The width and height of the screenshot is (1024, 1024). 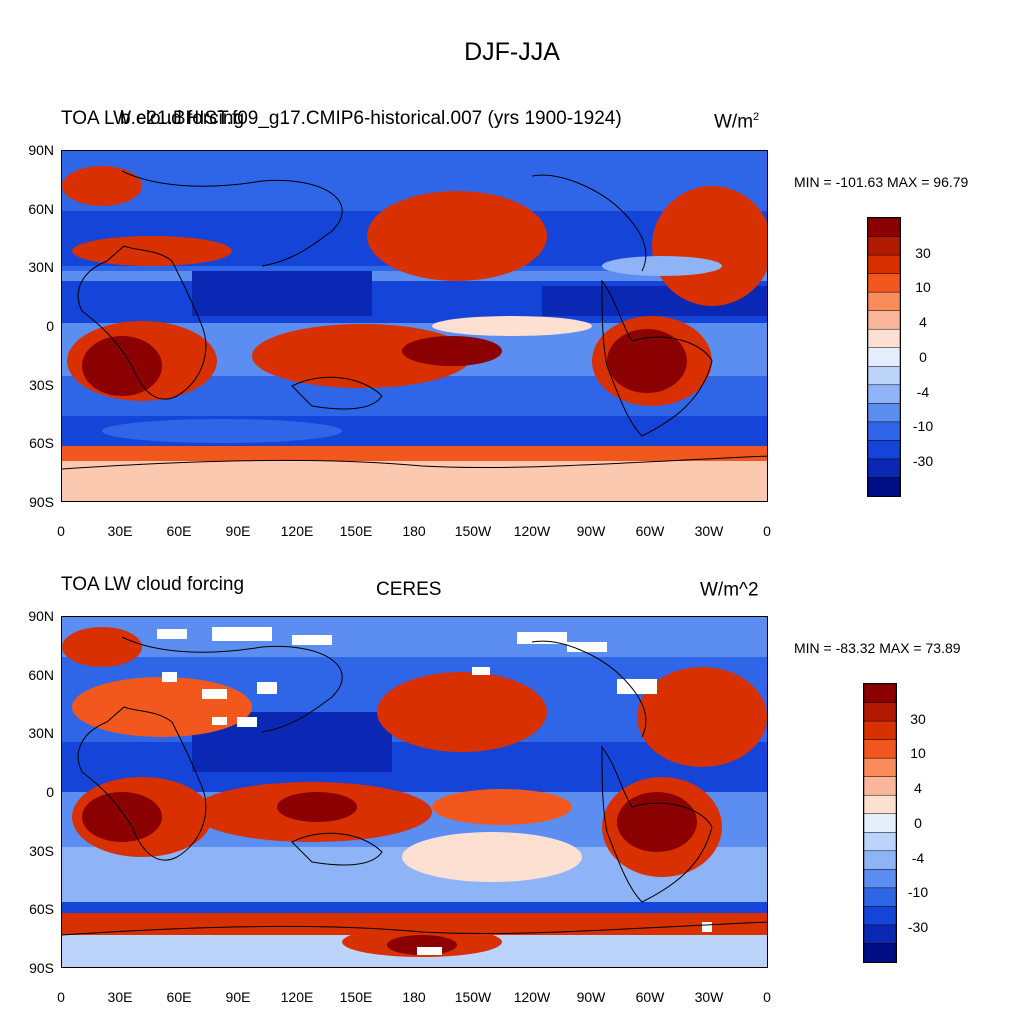 I want to click on figure-title: DJF-JJA, so click(x=512, y=52).